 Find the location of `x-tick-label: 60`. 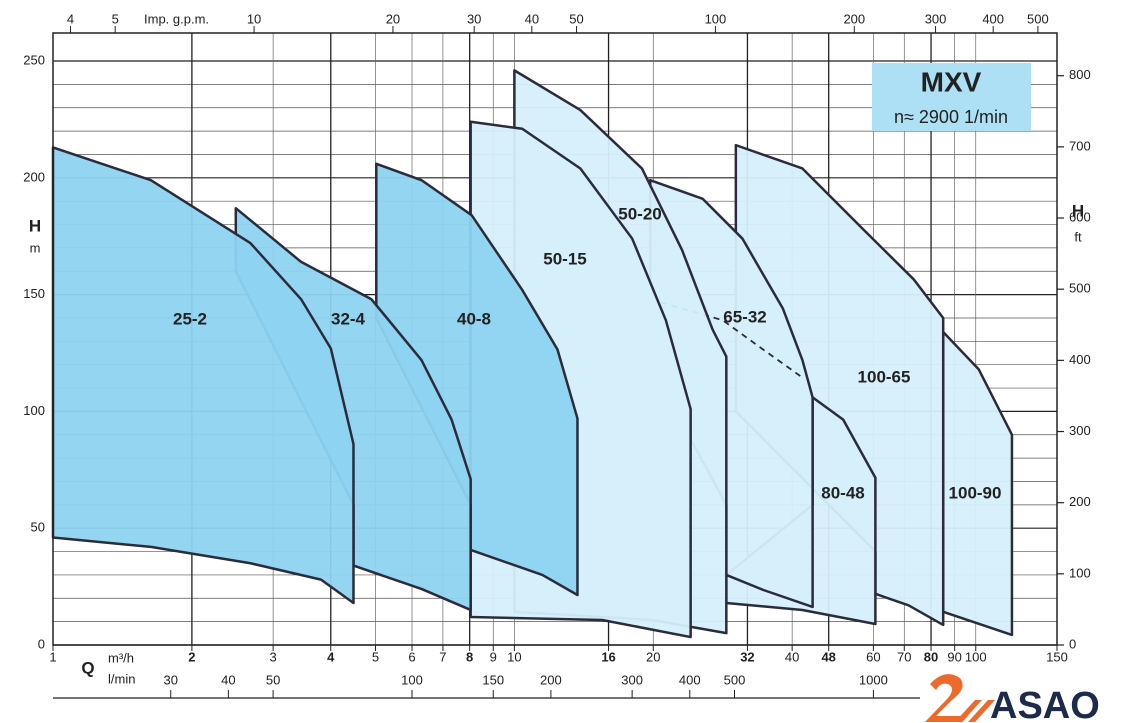

x-tick-label: 60 is located at coordinates (873, 656).